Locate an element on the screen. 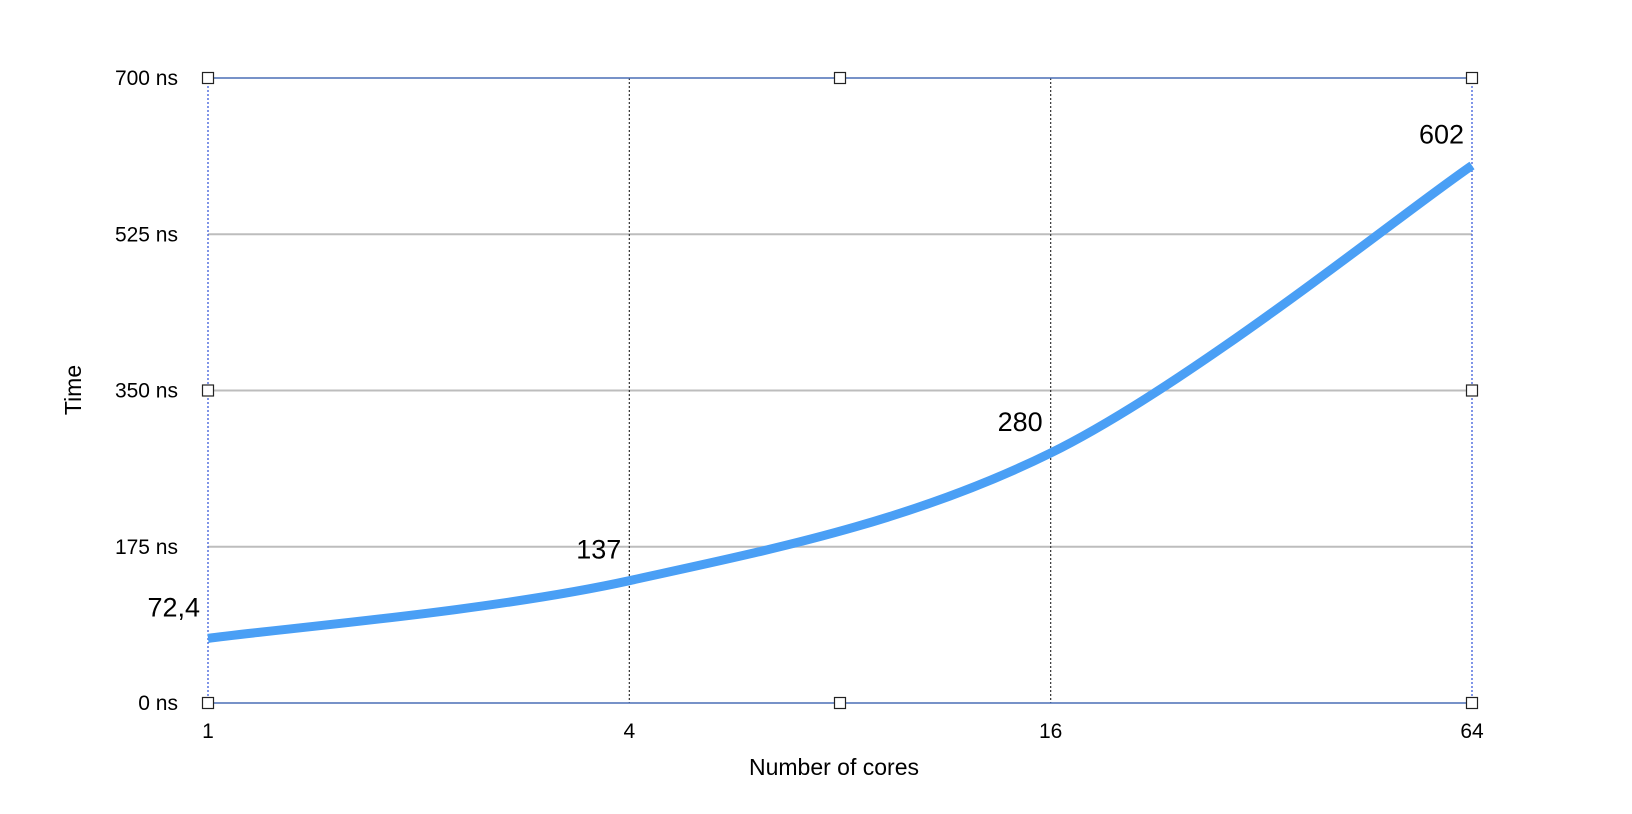  y-tick-label: 350 ns is located at coordinates (146, 391).